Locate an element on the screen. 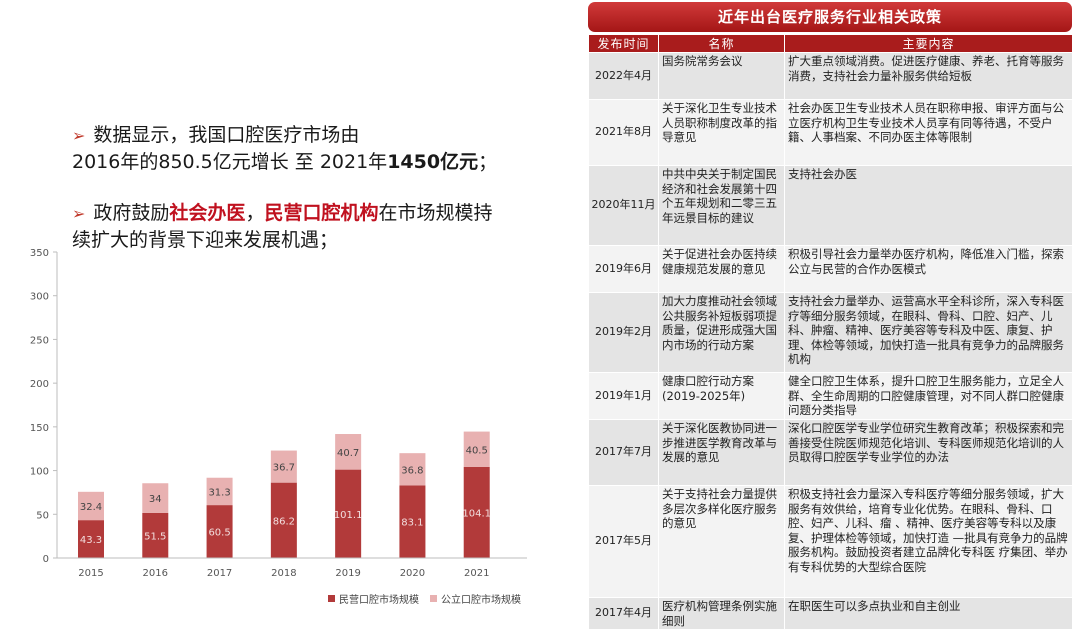  cell-date: 2017年4月 is located at coordinates (623, 613).